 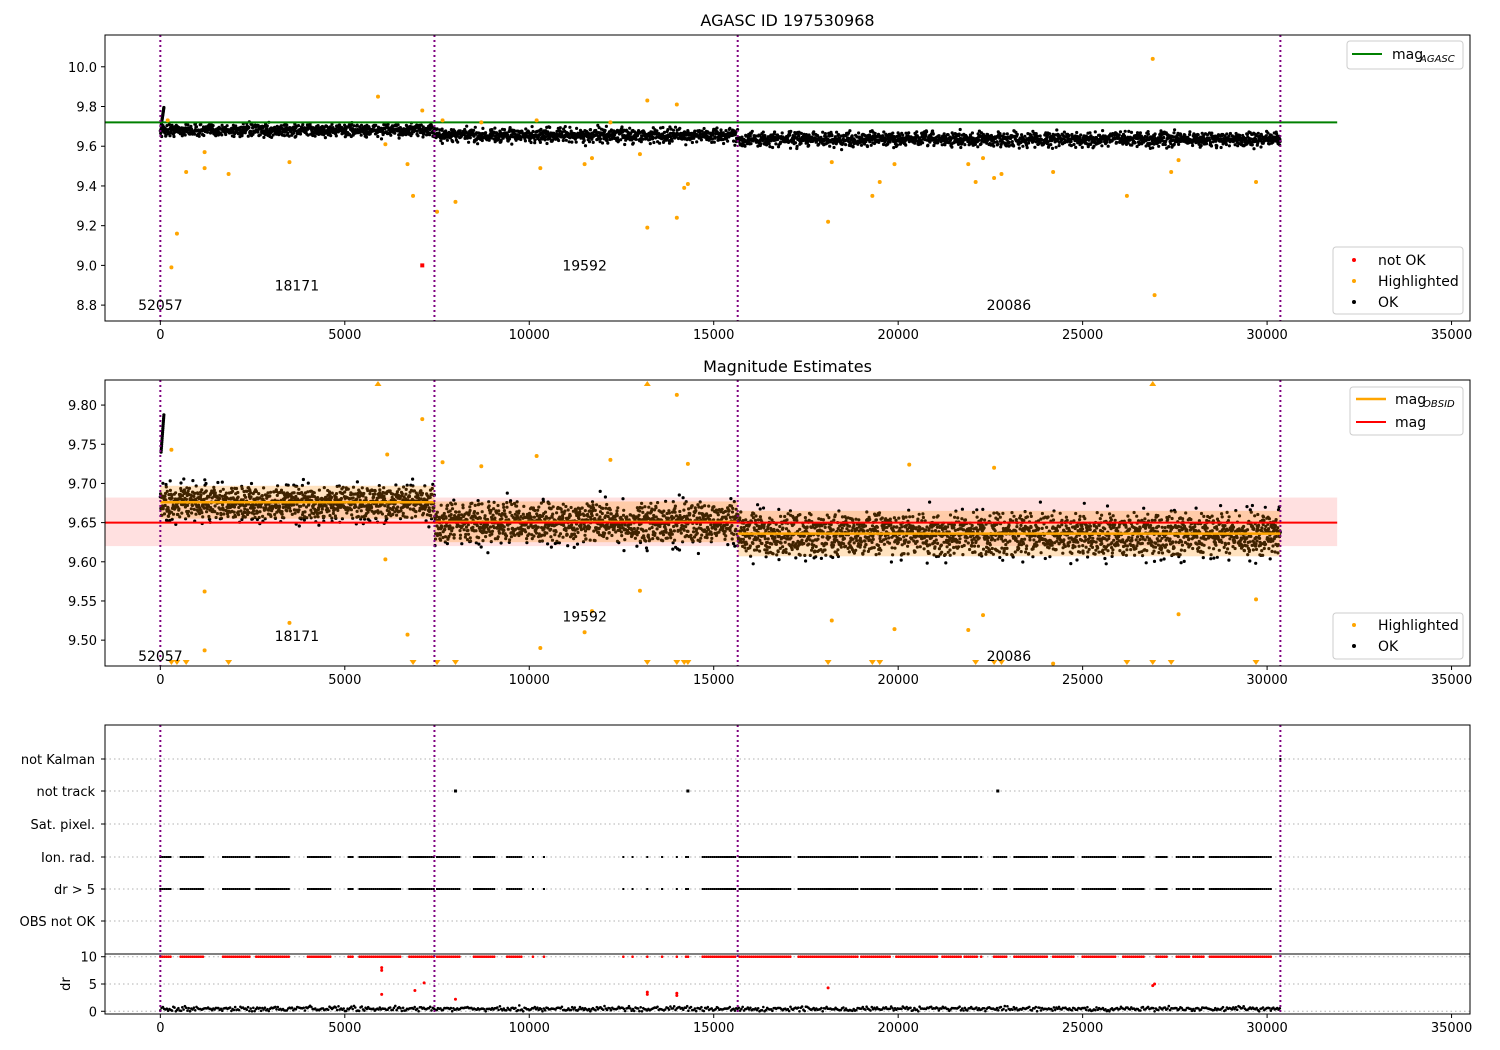 What do you see at coordinates (1402, 261) in the screenshot?
I see `legend-label: not OK` at bounding box center [1402, 261].